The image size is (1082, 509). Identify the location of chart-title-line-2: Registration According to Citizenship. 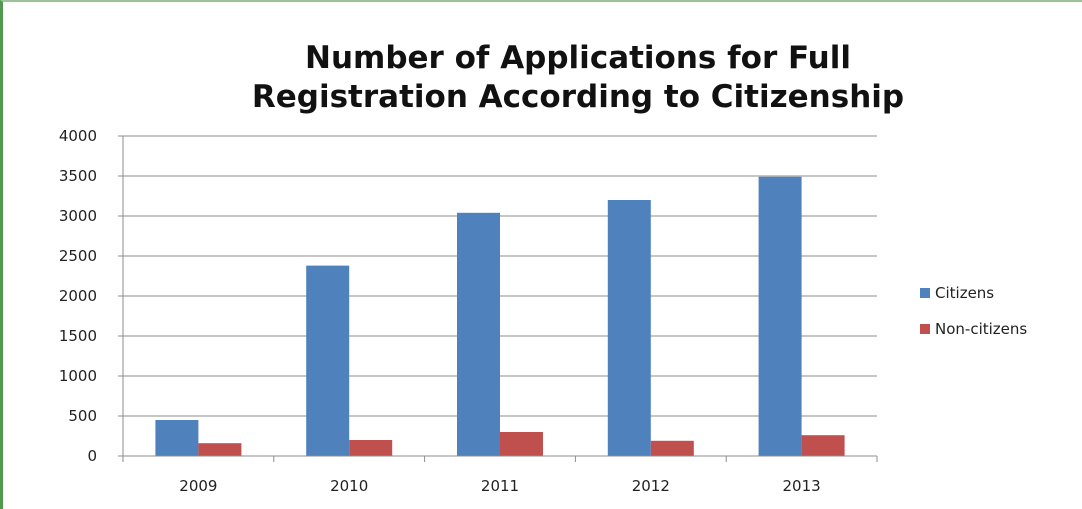
(578, 97).